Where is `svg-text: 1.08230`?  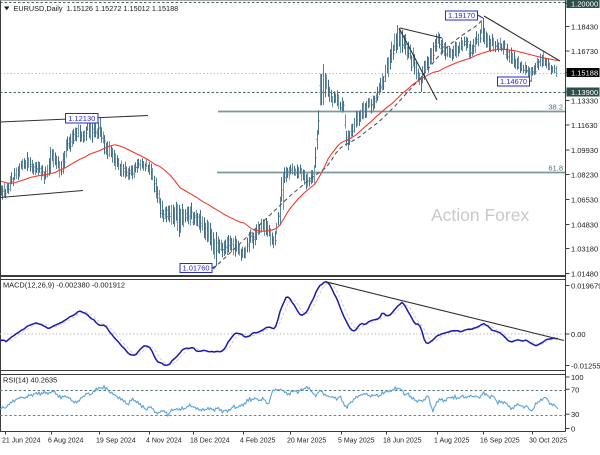
svg-text: 1.08230 is located at coordinates (584, 175).